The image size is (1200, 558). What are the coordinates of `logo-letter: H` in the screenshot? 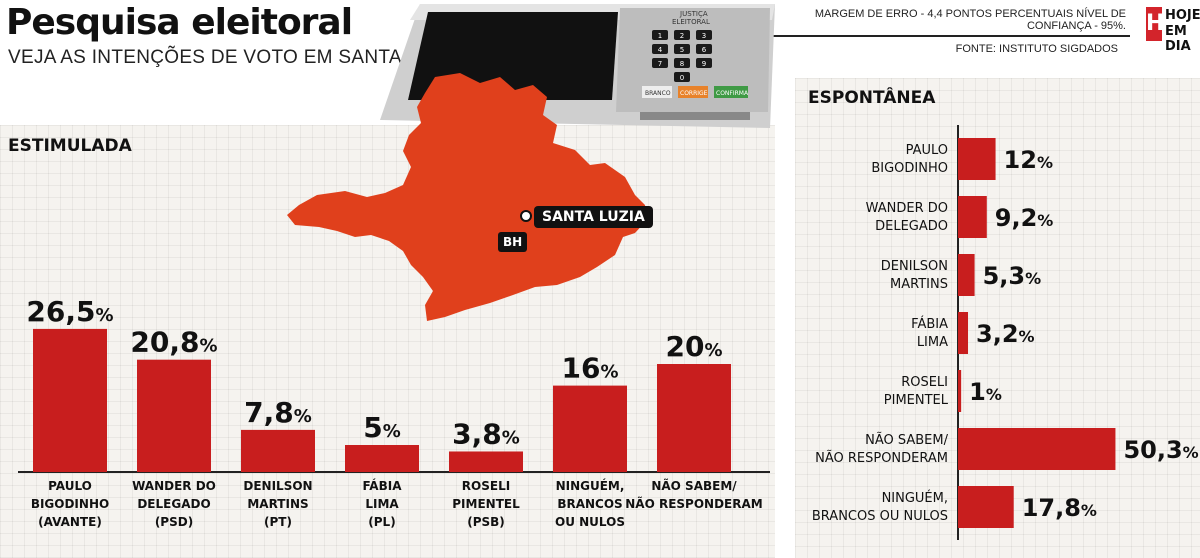 It's located at (1155, 24).